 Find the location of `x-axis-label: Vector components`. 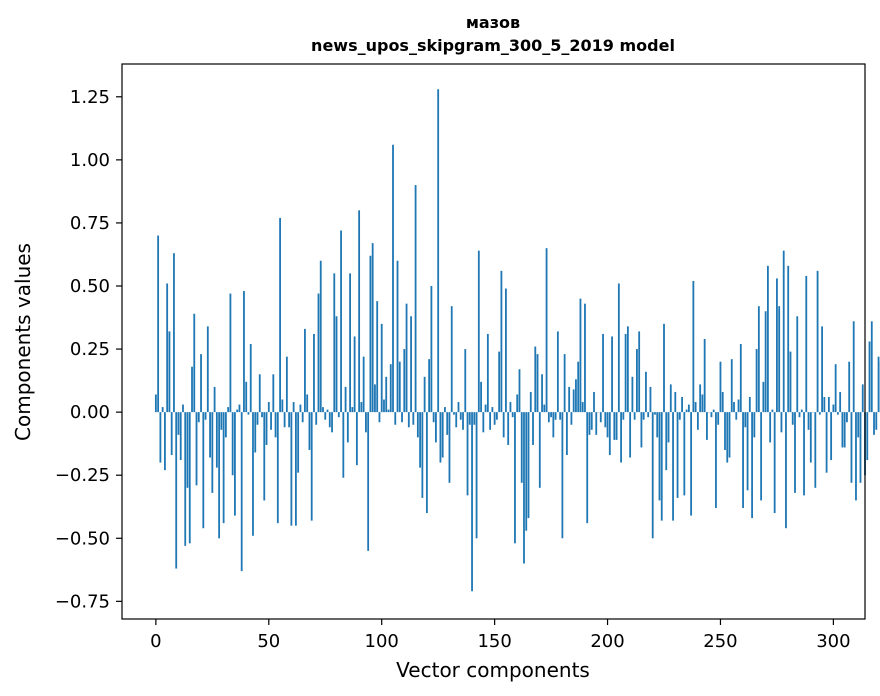

x-axis-label: Vector components is located at coordinates (493, 670).